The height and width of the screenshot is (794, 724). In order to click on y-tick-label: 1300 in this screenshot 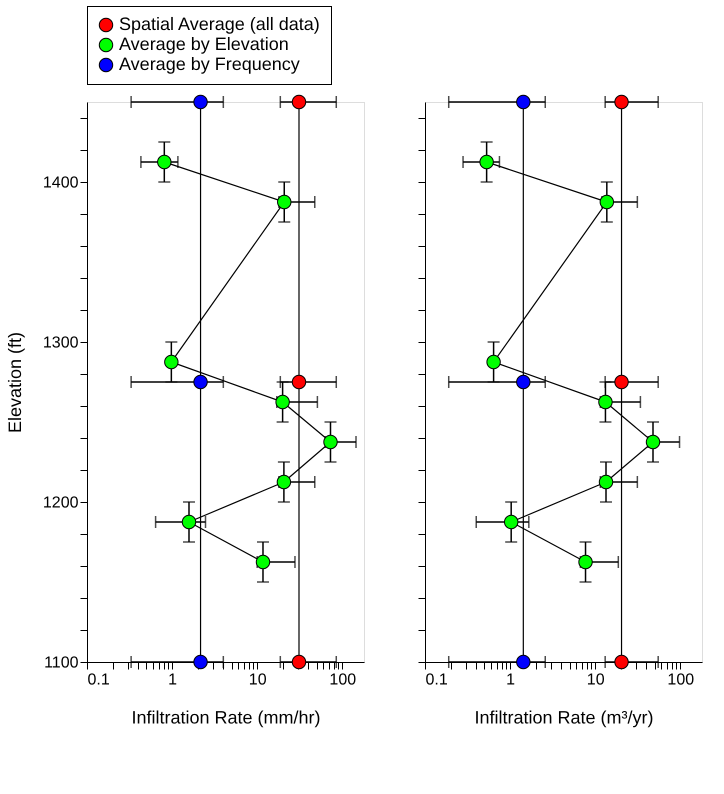, I will do `click(60, 343)`.